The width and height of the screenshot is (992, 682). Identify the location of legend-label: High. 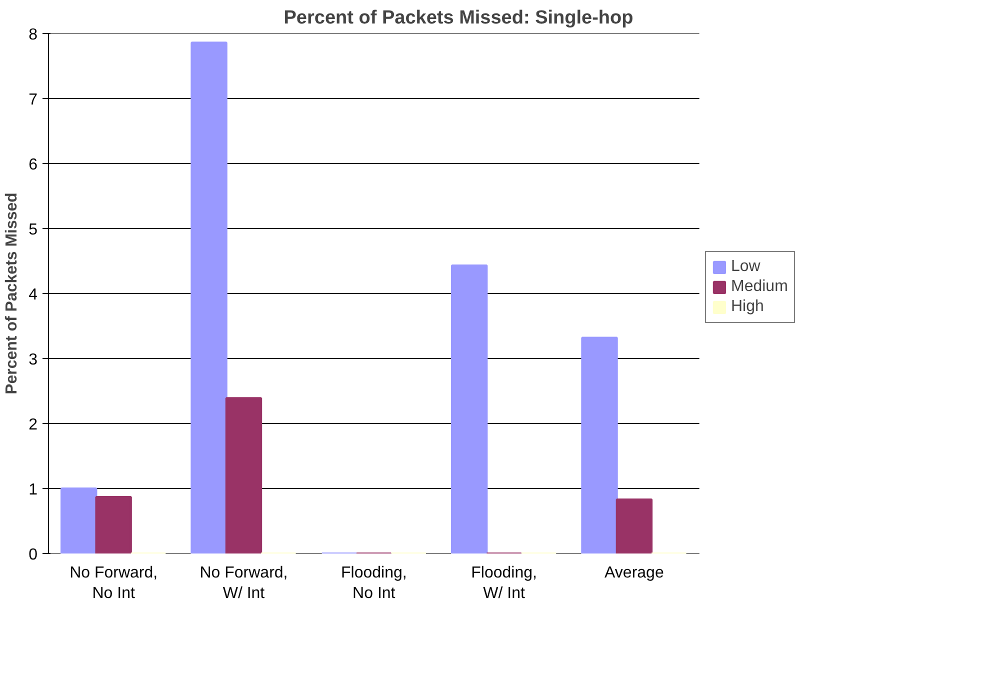
(747, 307).